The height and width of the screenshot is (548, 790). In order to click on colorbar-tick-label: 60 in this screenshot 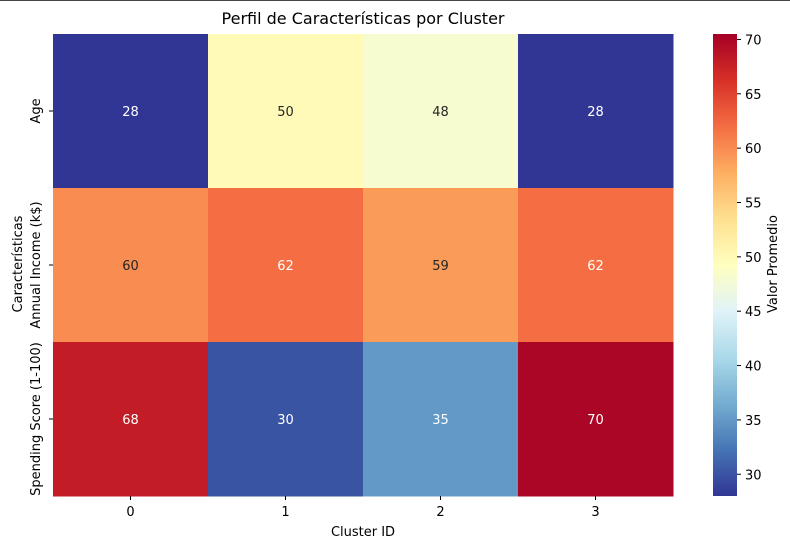, I will do `click(753, 149)`.